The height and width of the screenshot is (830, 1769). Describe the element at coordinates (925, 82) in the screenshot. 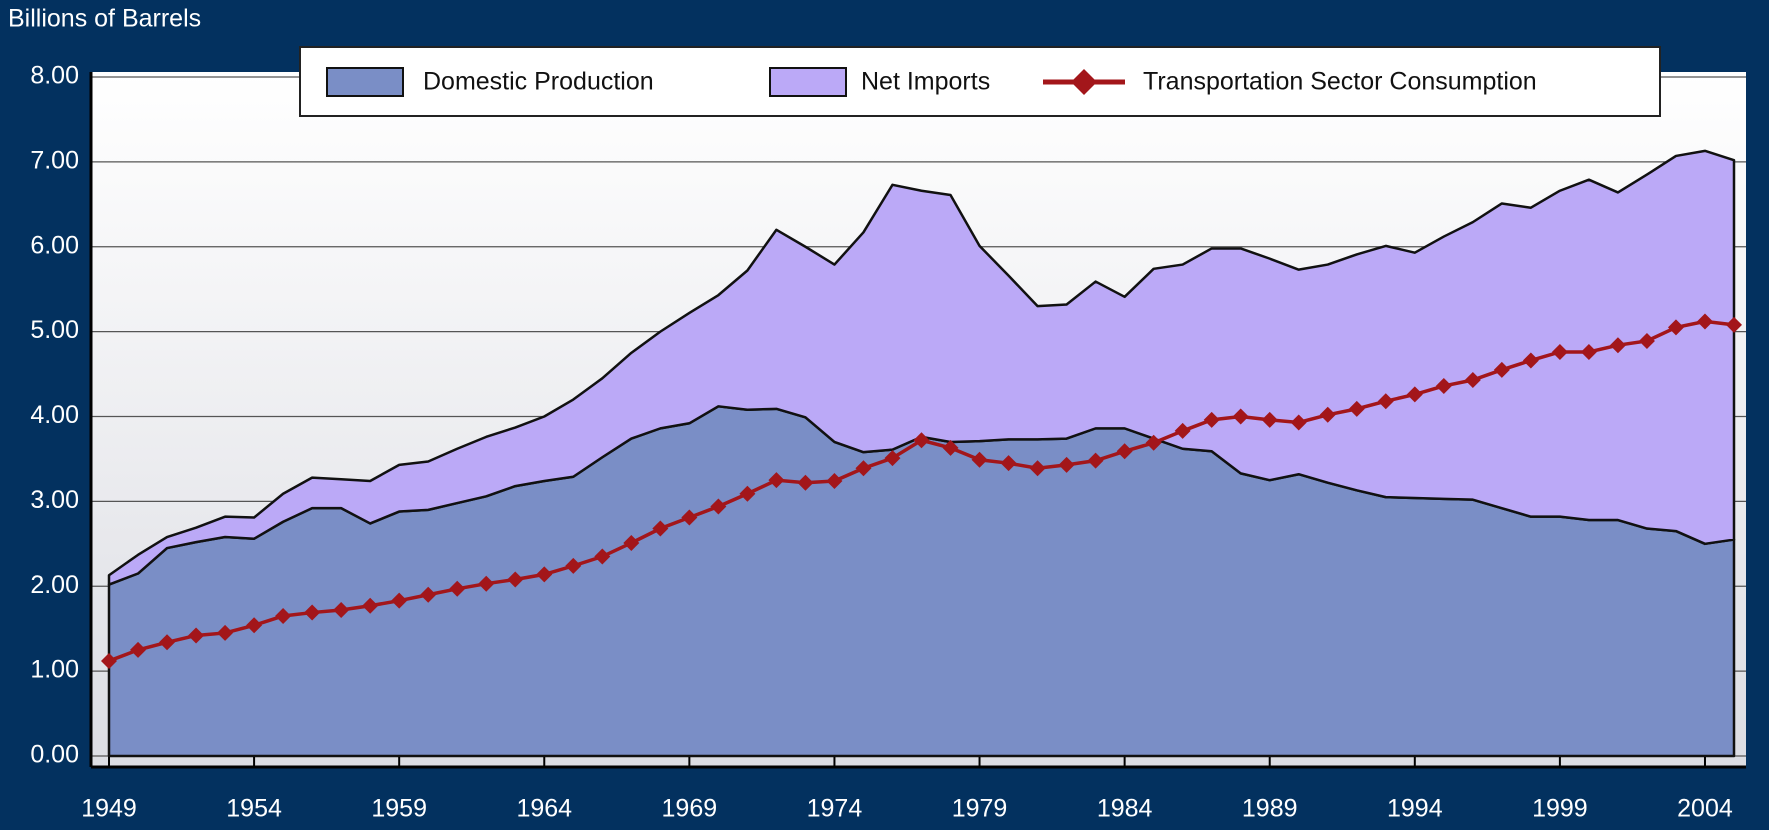

I see `legend-label: Net Imports` at that location.